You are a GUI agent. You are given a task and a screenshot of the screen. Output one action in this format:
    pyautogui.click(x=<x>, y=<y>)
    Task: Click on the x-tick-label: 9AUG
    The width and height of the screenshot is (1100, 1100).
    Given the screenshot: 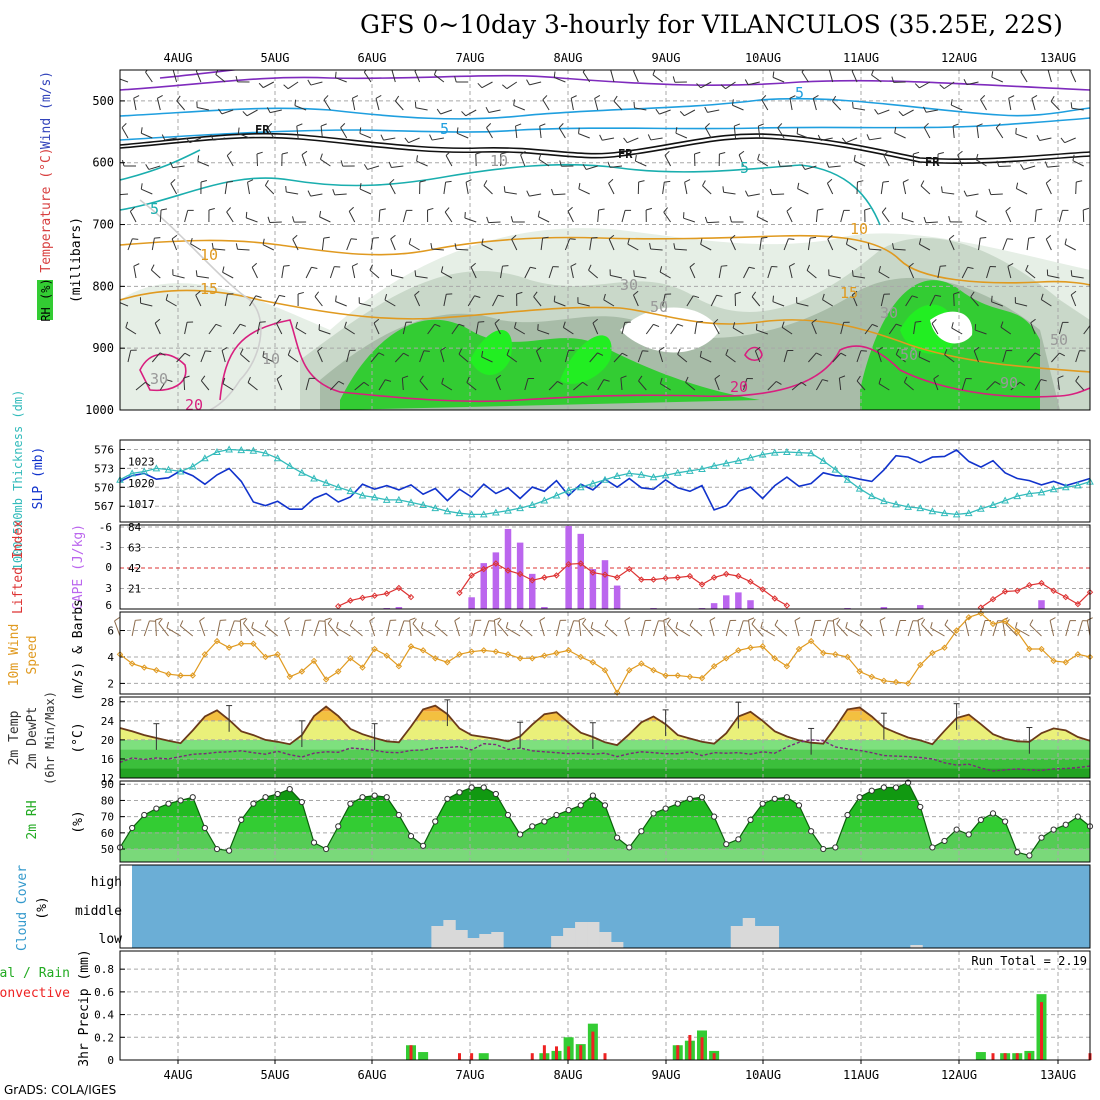 What is the action you would take?
    pyautogui.click(x=666, y=1075)
    